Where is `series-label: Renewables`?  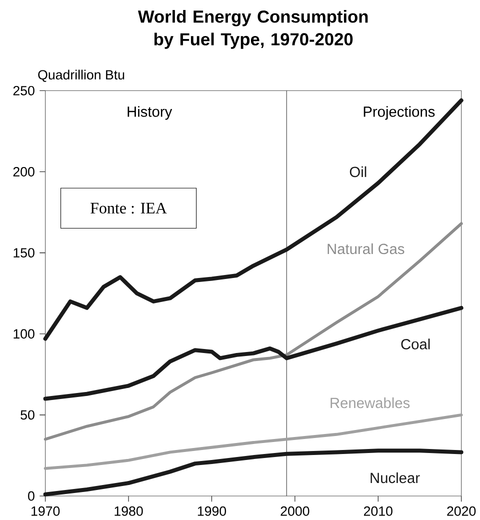 series-label: Renewables is located at coordinates (370, 402).